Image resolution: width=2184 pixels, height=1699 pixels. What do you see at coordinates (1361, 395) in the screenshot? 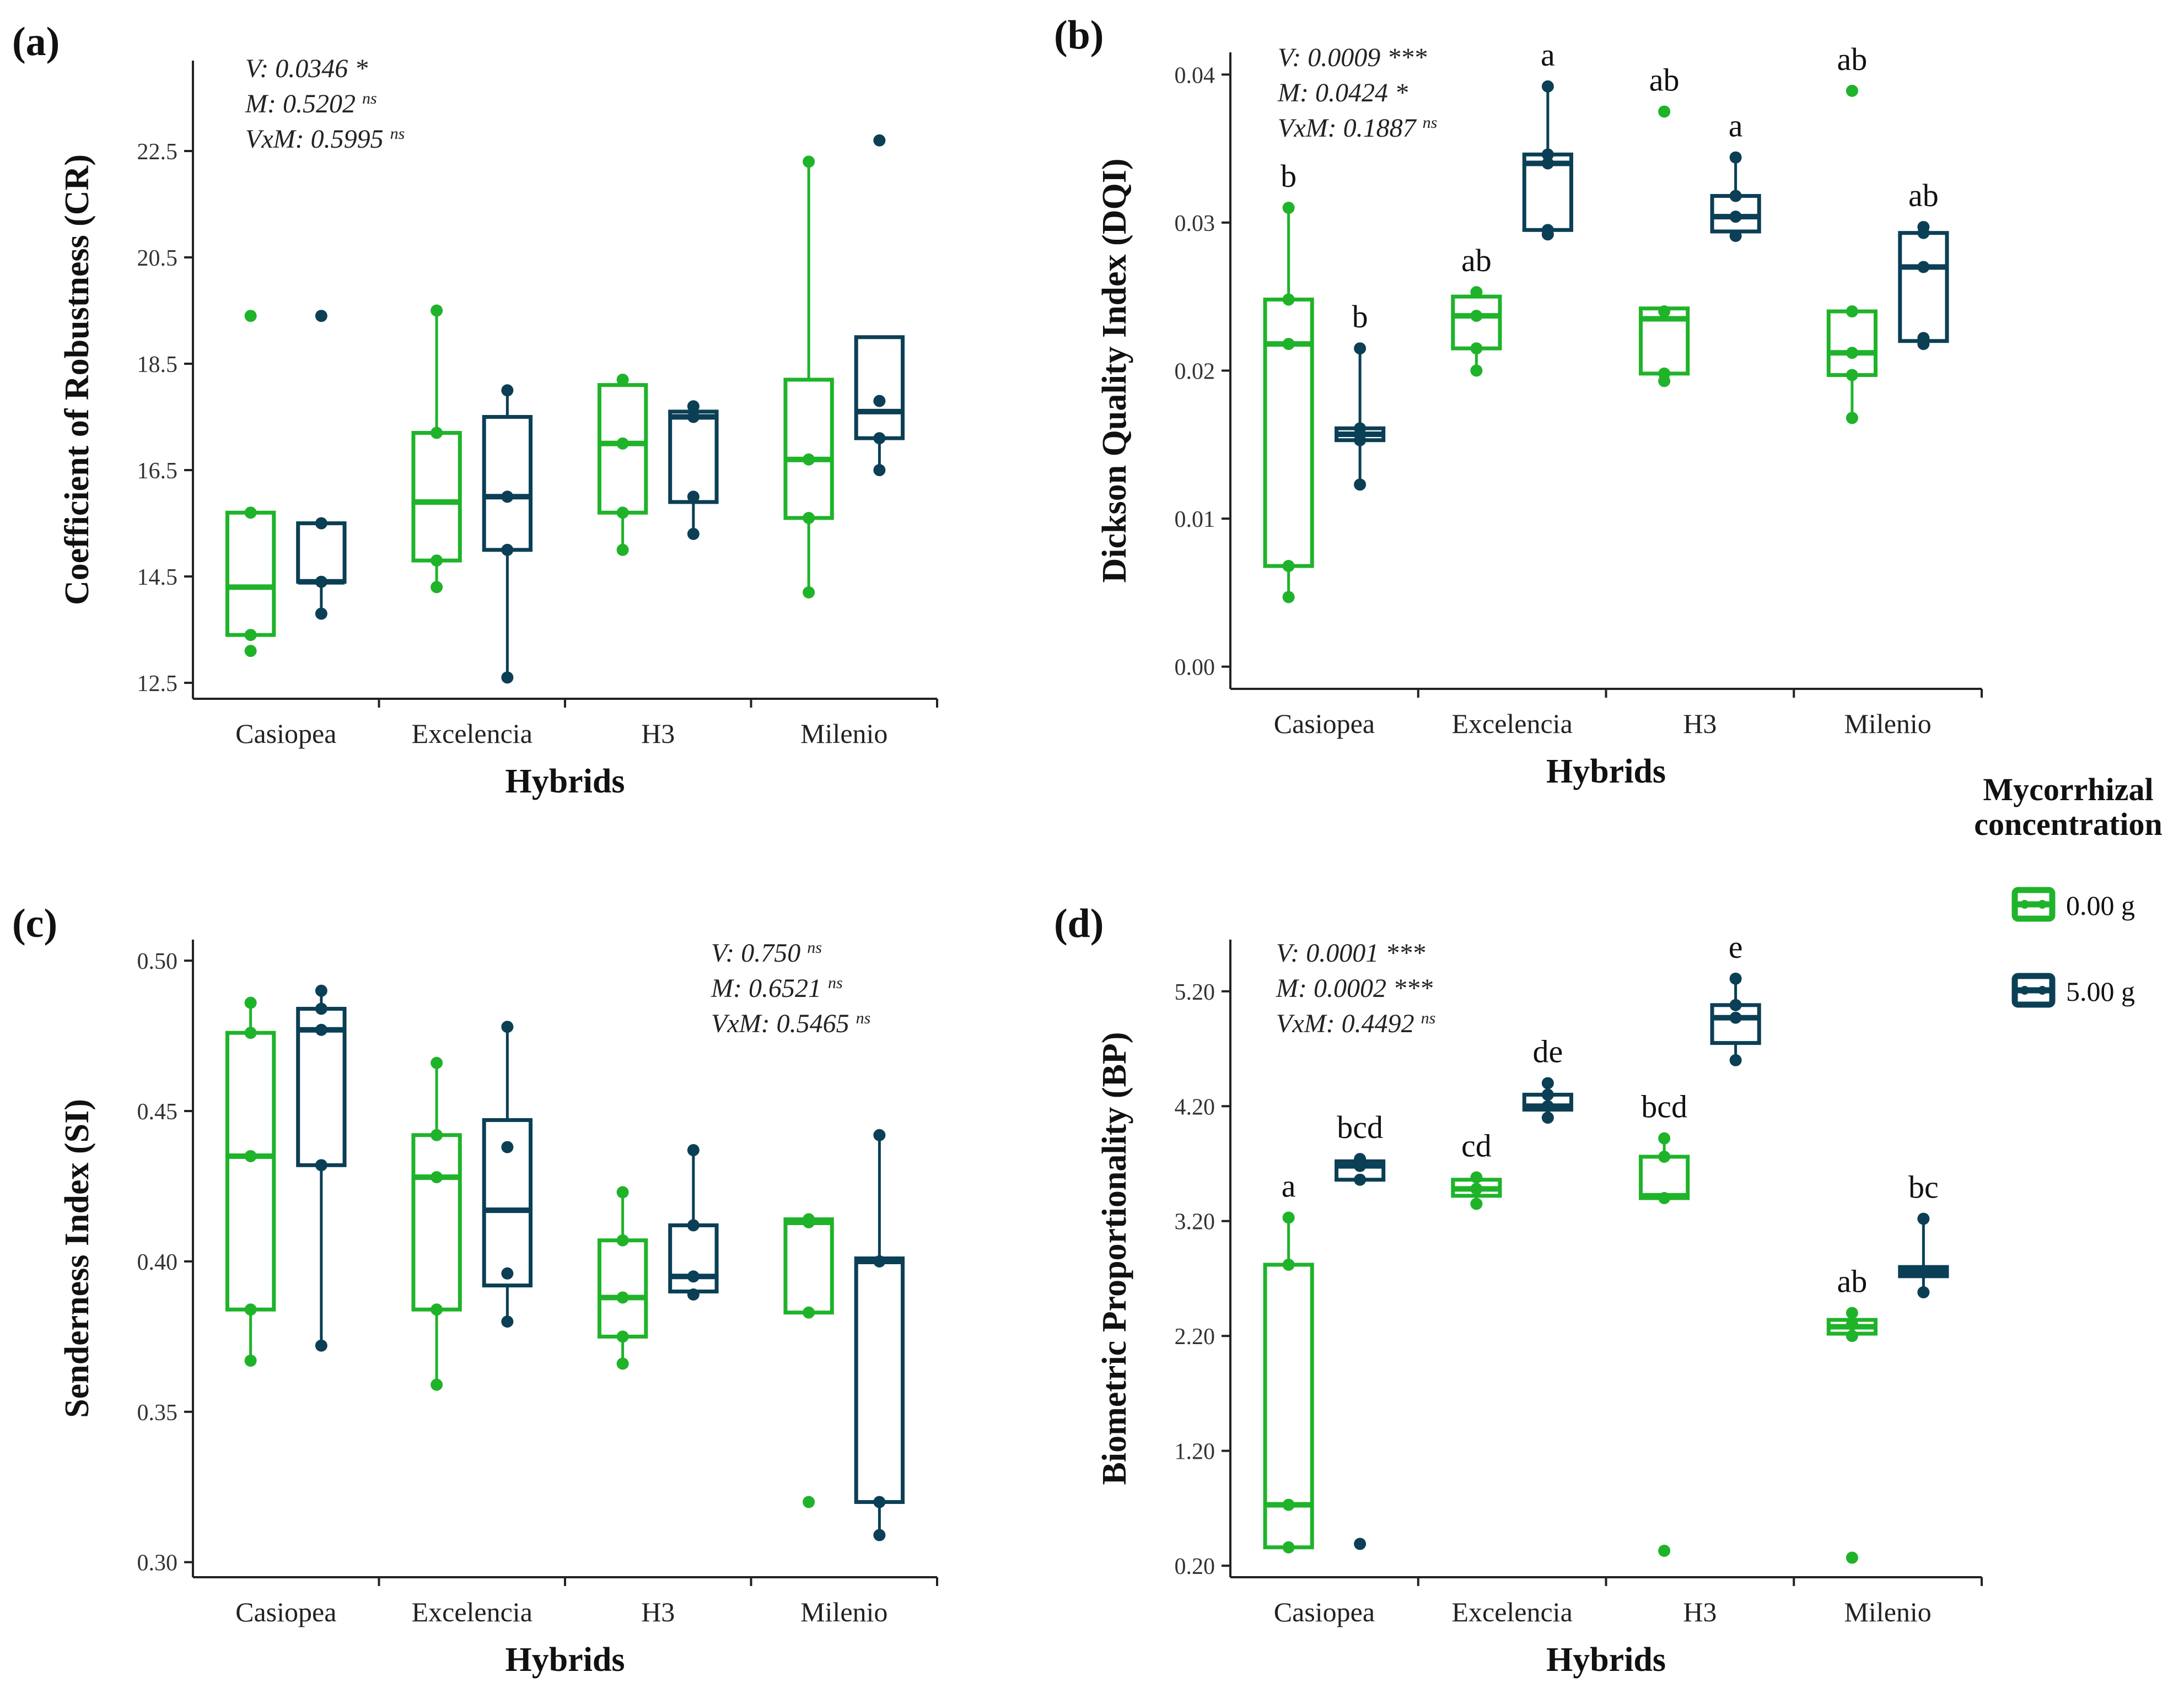
I see `box-500g-casiopea: b` at bounding box center [1361, 395].